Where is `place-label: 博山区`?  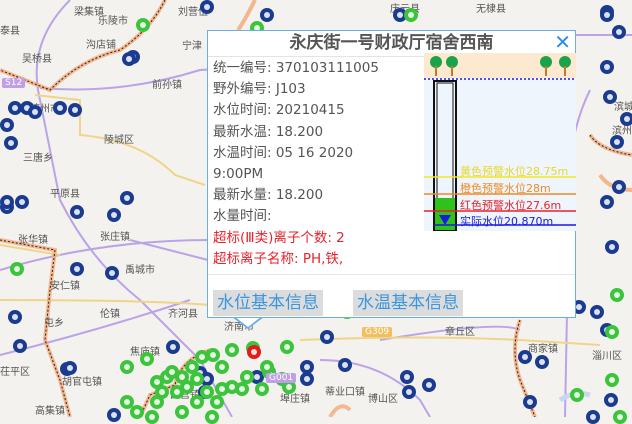 place-label: 博山区 is located at coordinates (383, 399).